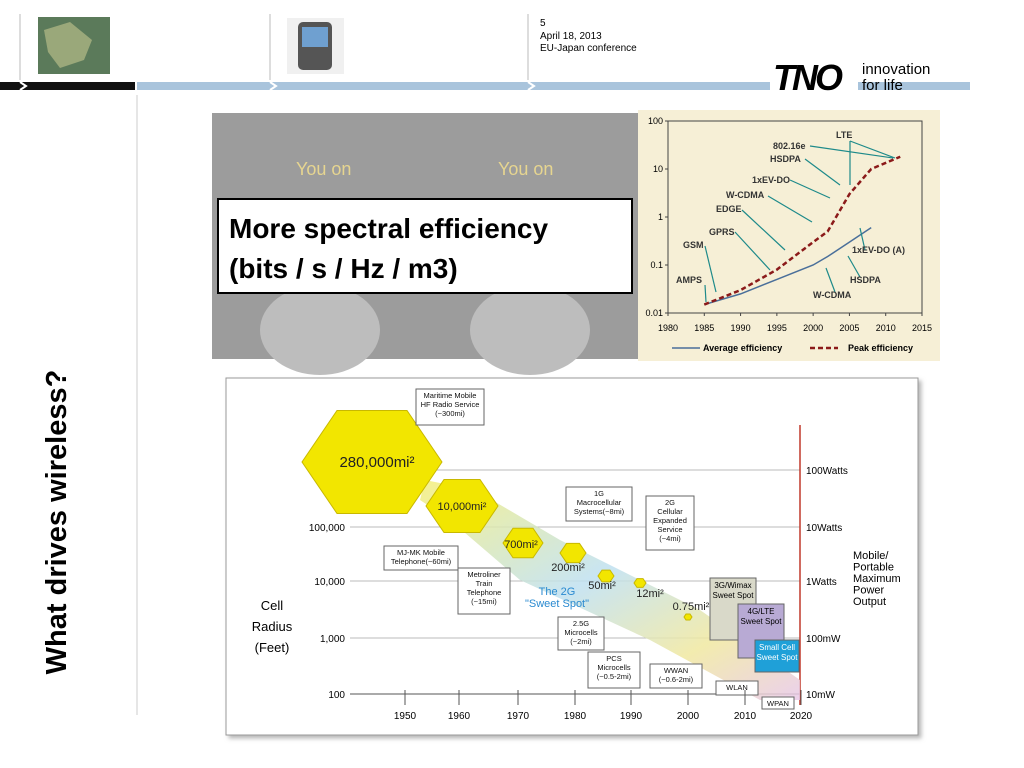  Describe the element at coordinates (882, 85) in the screenshot. I see `logo-tagline: for life` at that location.